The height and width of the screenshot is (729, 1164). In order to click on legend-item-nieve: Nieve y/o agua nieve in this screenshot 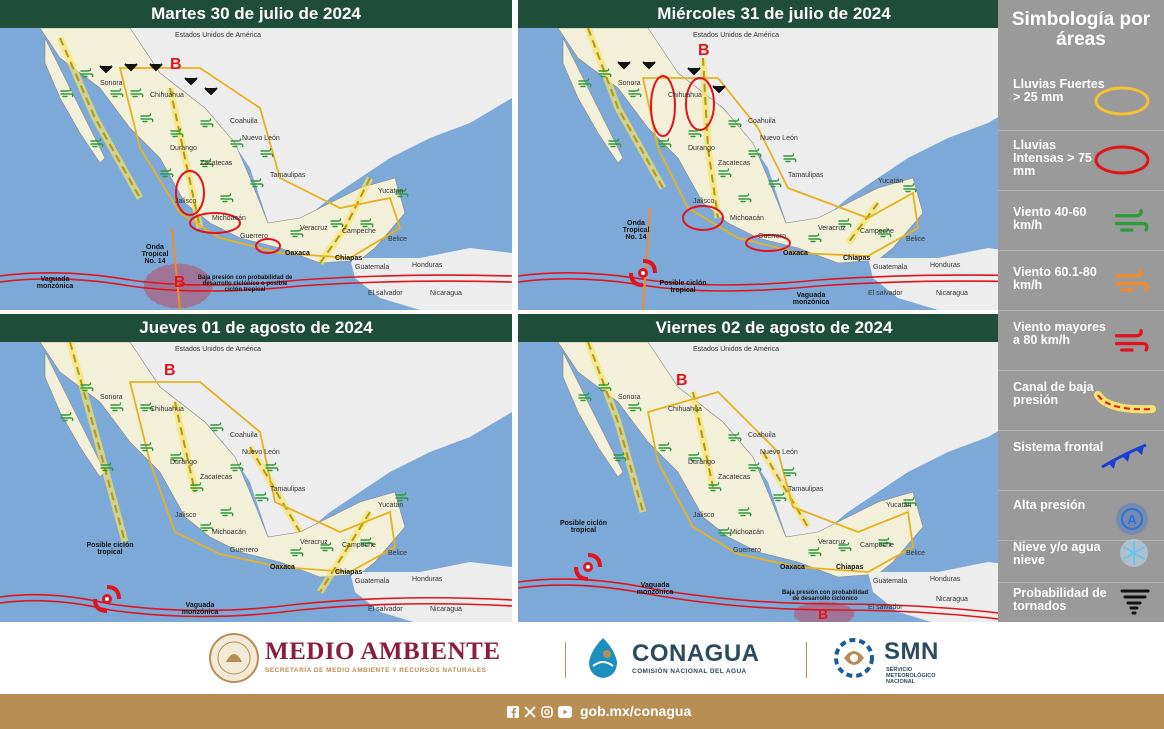, I will do `click(1081, 561)`.